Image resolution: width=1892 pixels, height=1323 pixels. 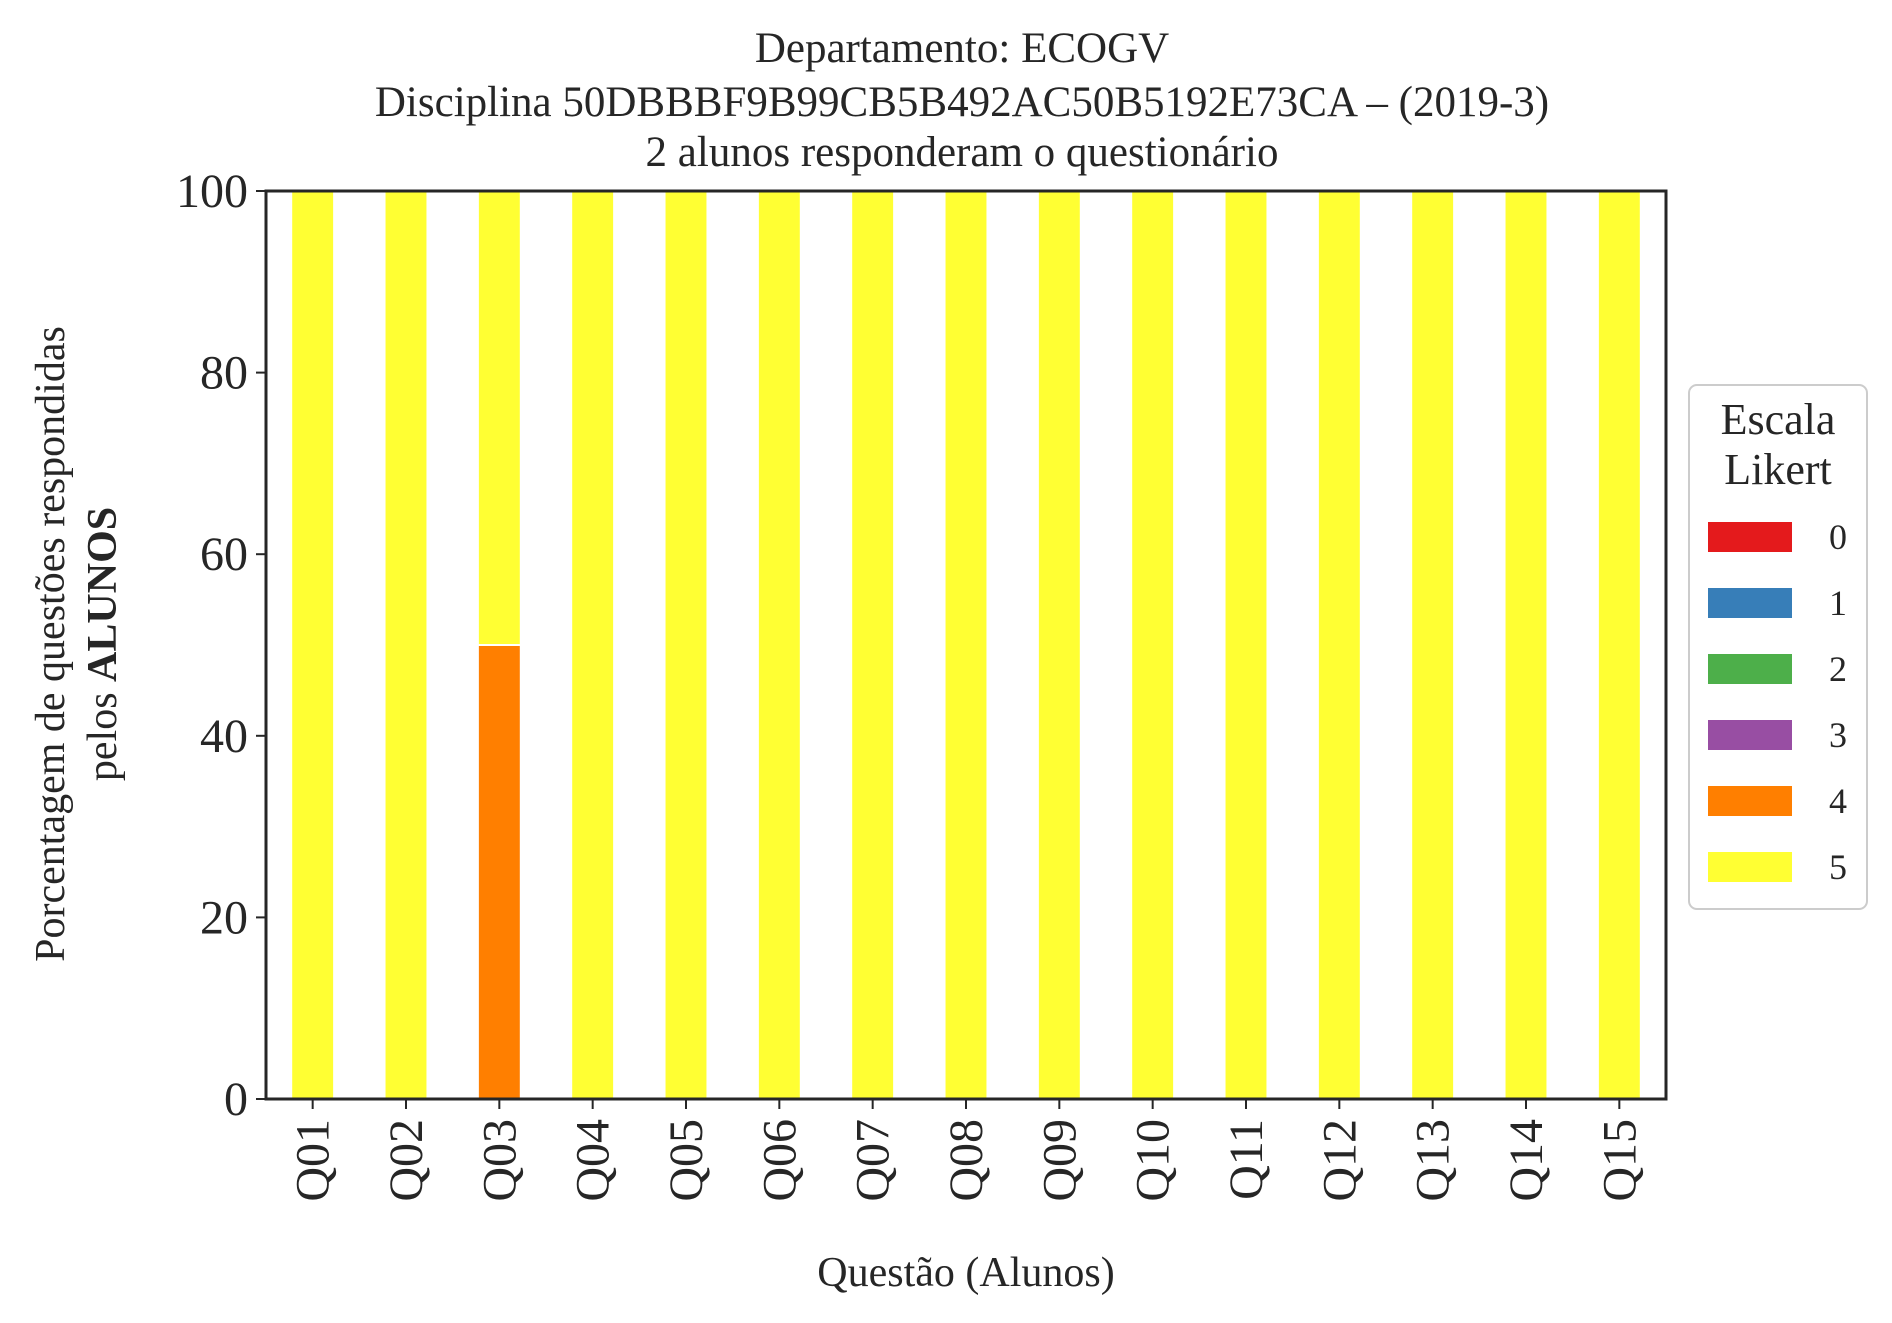 I want to click on x-tick-label-q10: Q10, so click(x=1153, y=1160).